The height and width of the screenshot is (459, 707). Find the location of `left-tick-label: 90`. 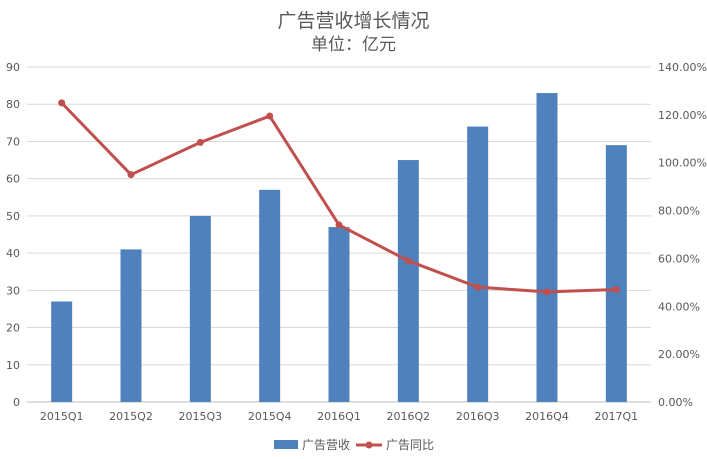

left-tick-label: 90 is located at coordinates (13, 67).